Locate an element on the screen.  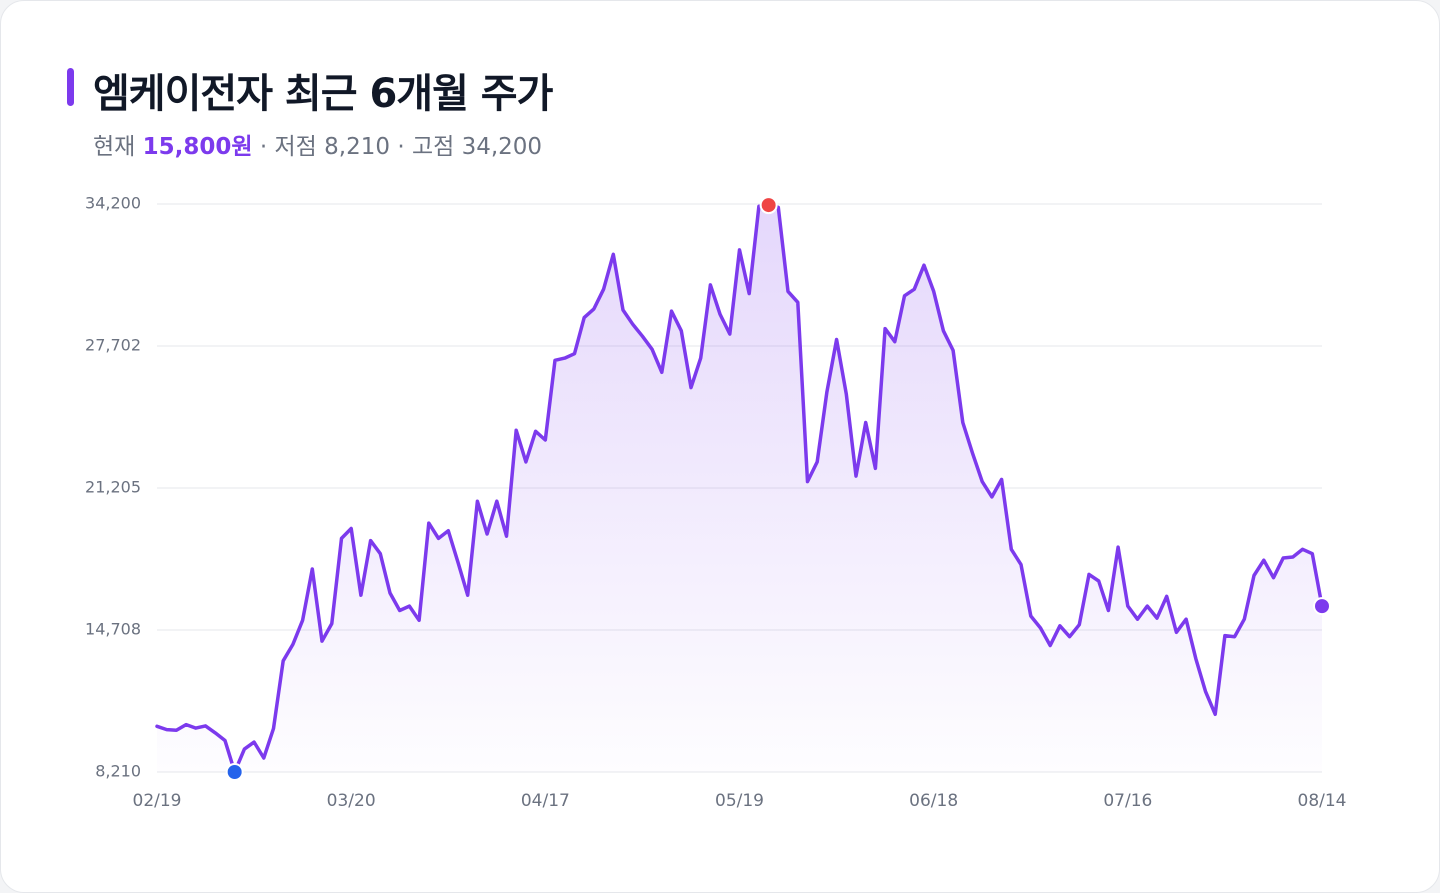
high-value: 34,200 is located at coordinates (502, 147).